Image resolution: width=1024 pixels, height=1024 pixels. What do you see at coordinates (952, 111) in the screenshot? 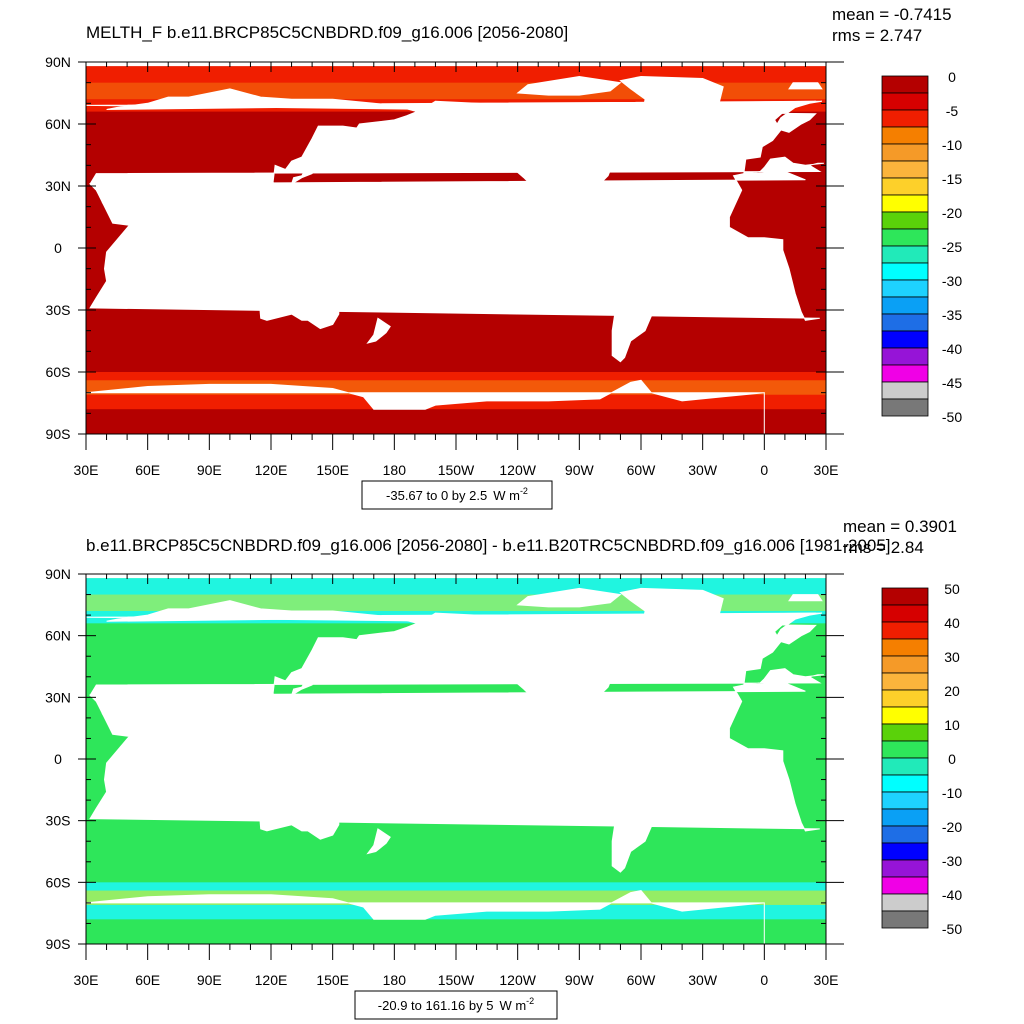
I see `colorbar-label: -5` at bounding box center [952, 111].